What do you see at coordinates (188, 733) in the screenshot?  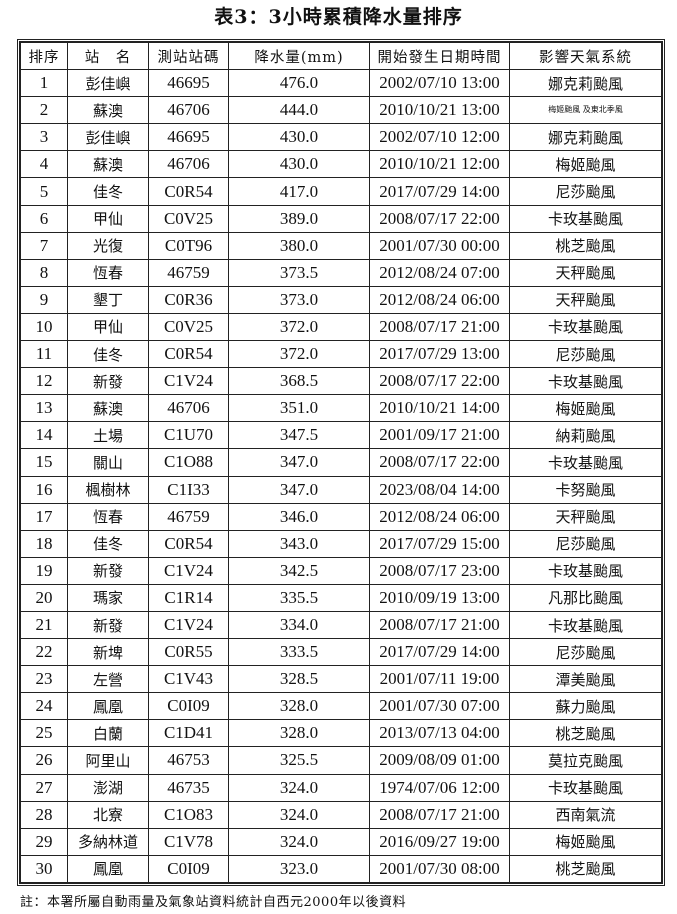 I see `cell-station-code: C1D41` at bounding box center [188, 733].